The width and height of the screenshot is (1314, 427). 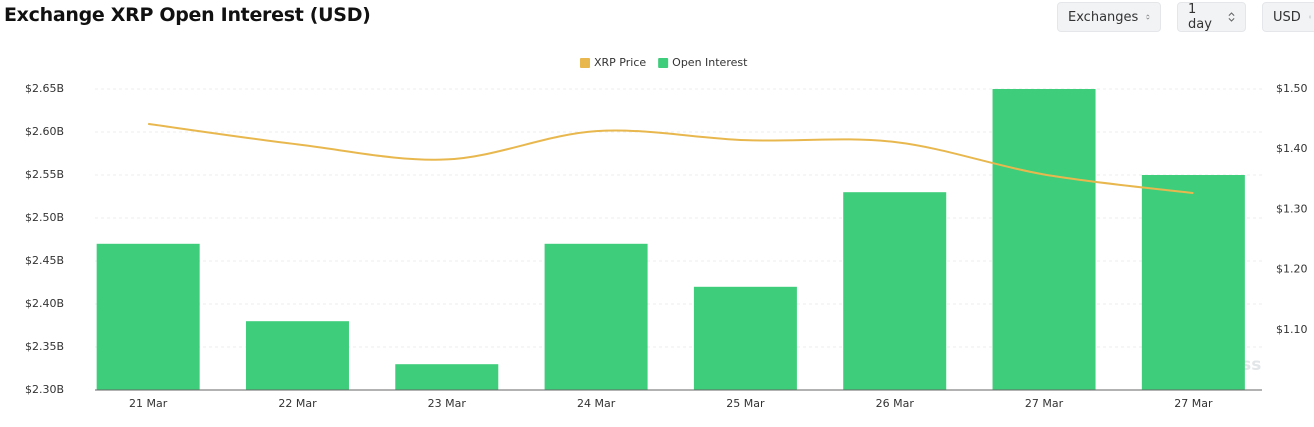 What do you see at coordinates (1292, 269) in the screenshot?
I see `y2-tick-label: $1.20` at bounding box center [1292, 269].